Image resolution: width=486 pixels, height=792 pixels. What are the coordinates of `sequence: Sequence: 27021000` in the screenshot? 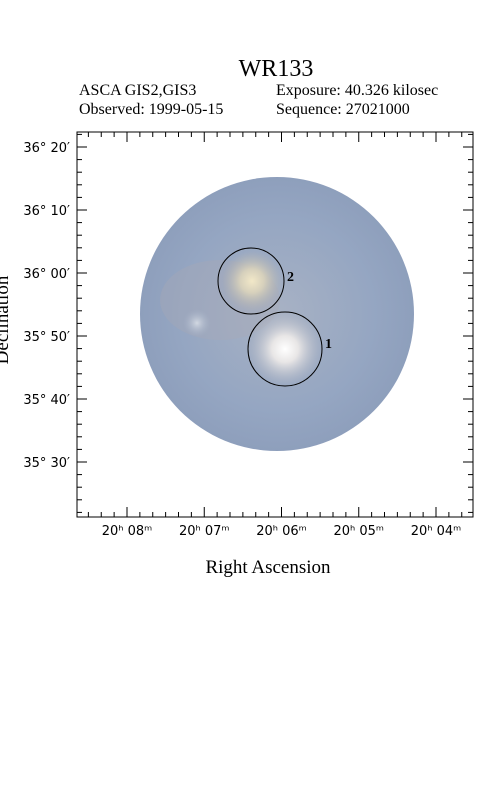 It's located at (343, 109).